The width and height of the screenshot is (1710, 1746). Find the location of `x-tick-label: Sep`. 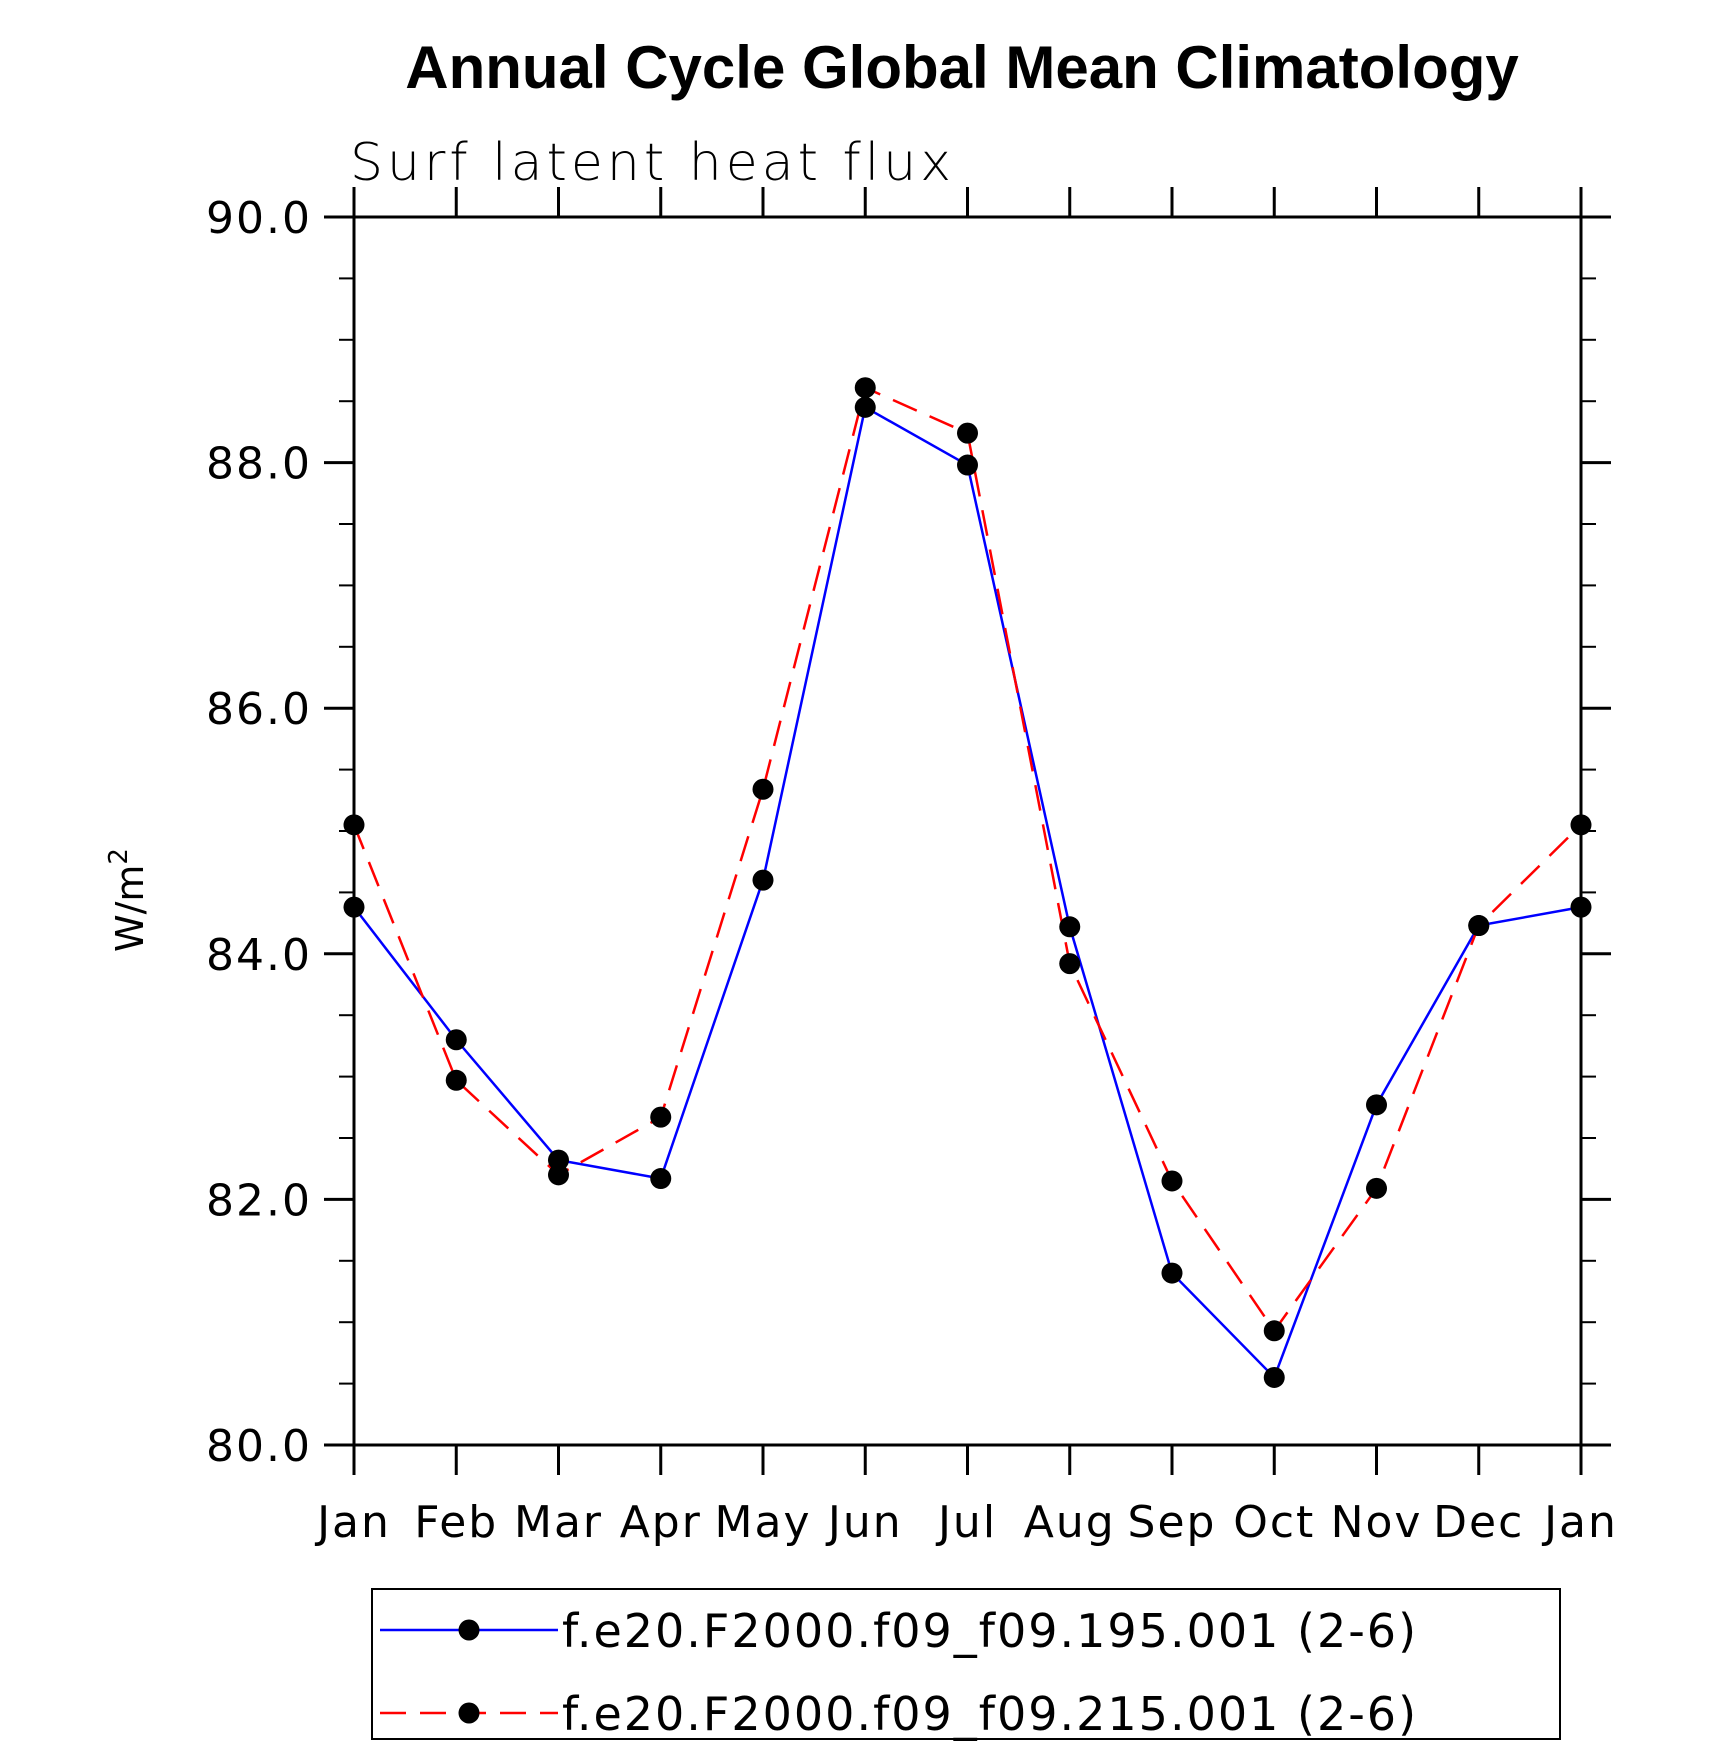

x-tick-label: Sep is located at coordinates (1172, 1522).